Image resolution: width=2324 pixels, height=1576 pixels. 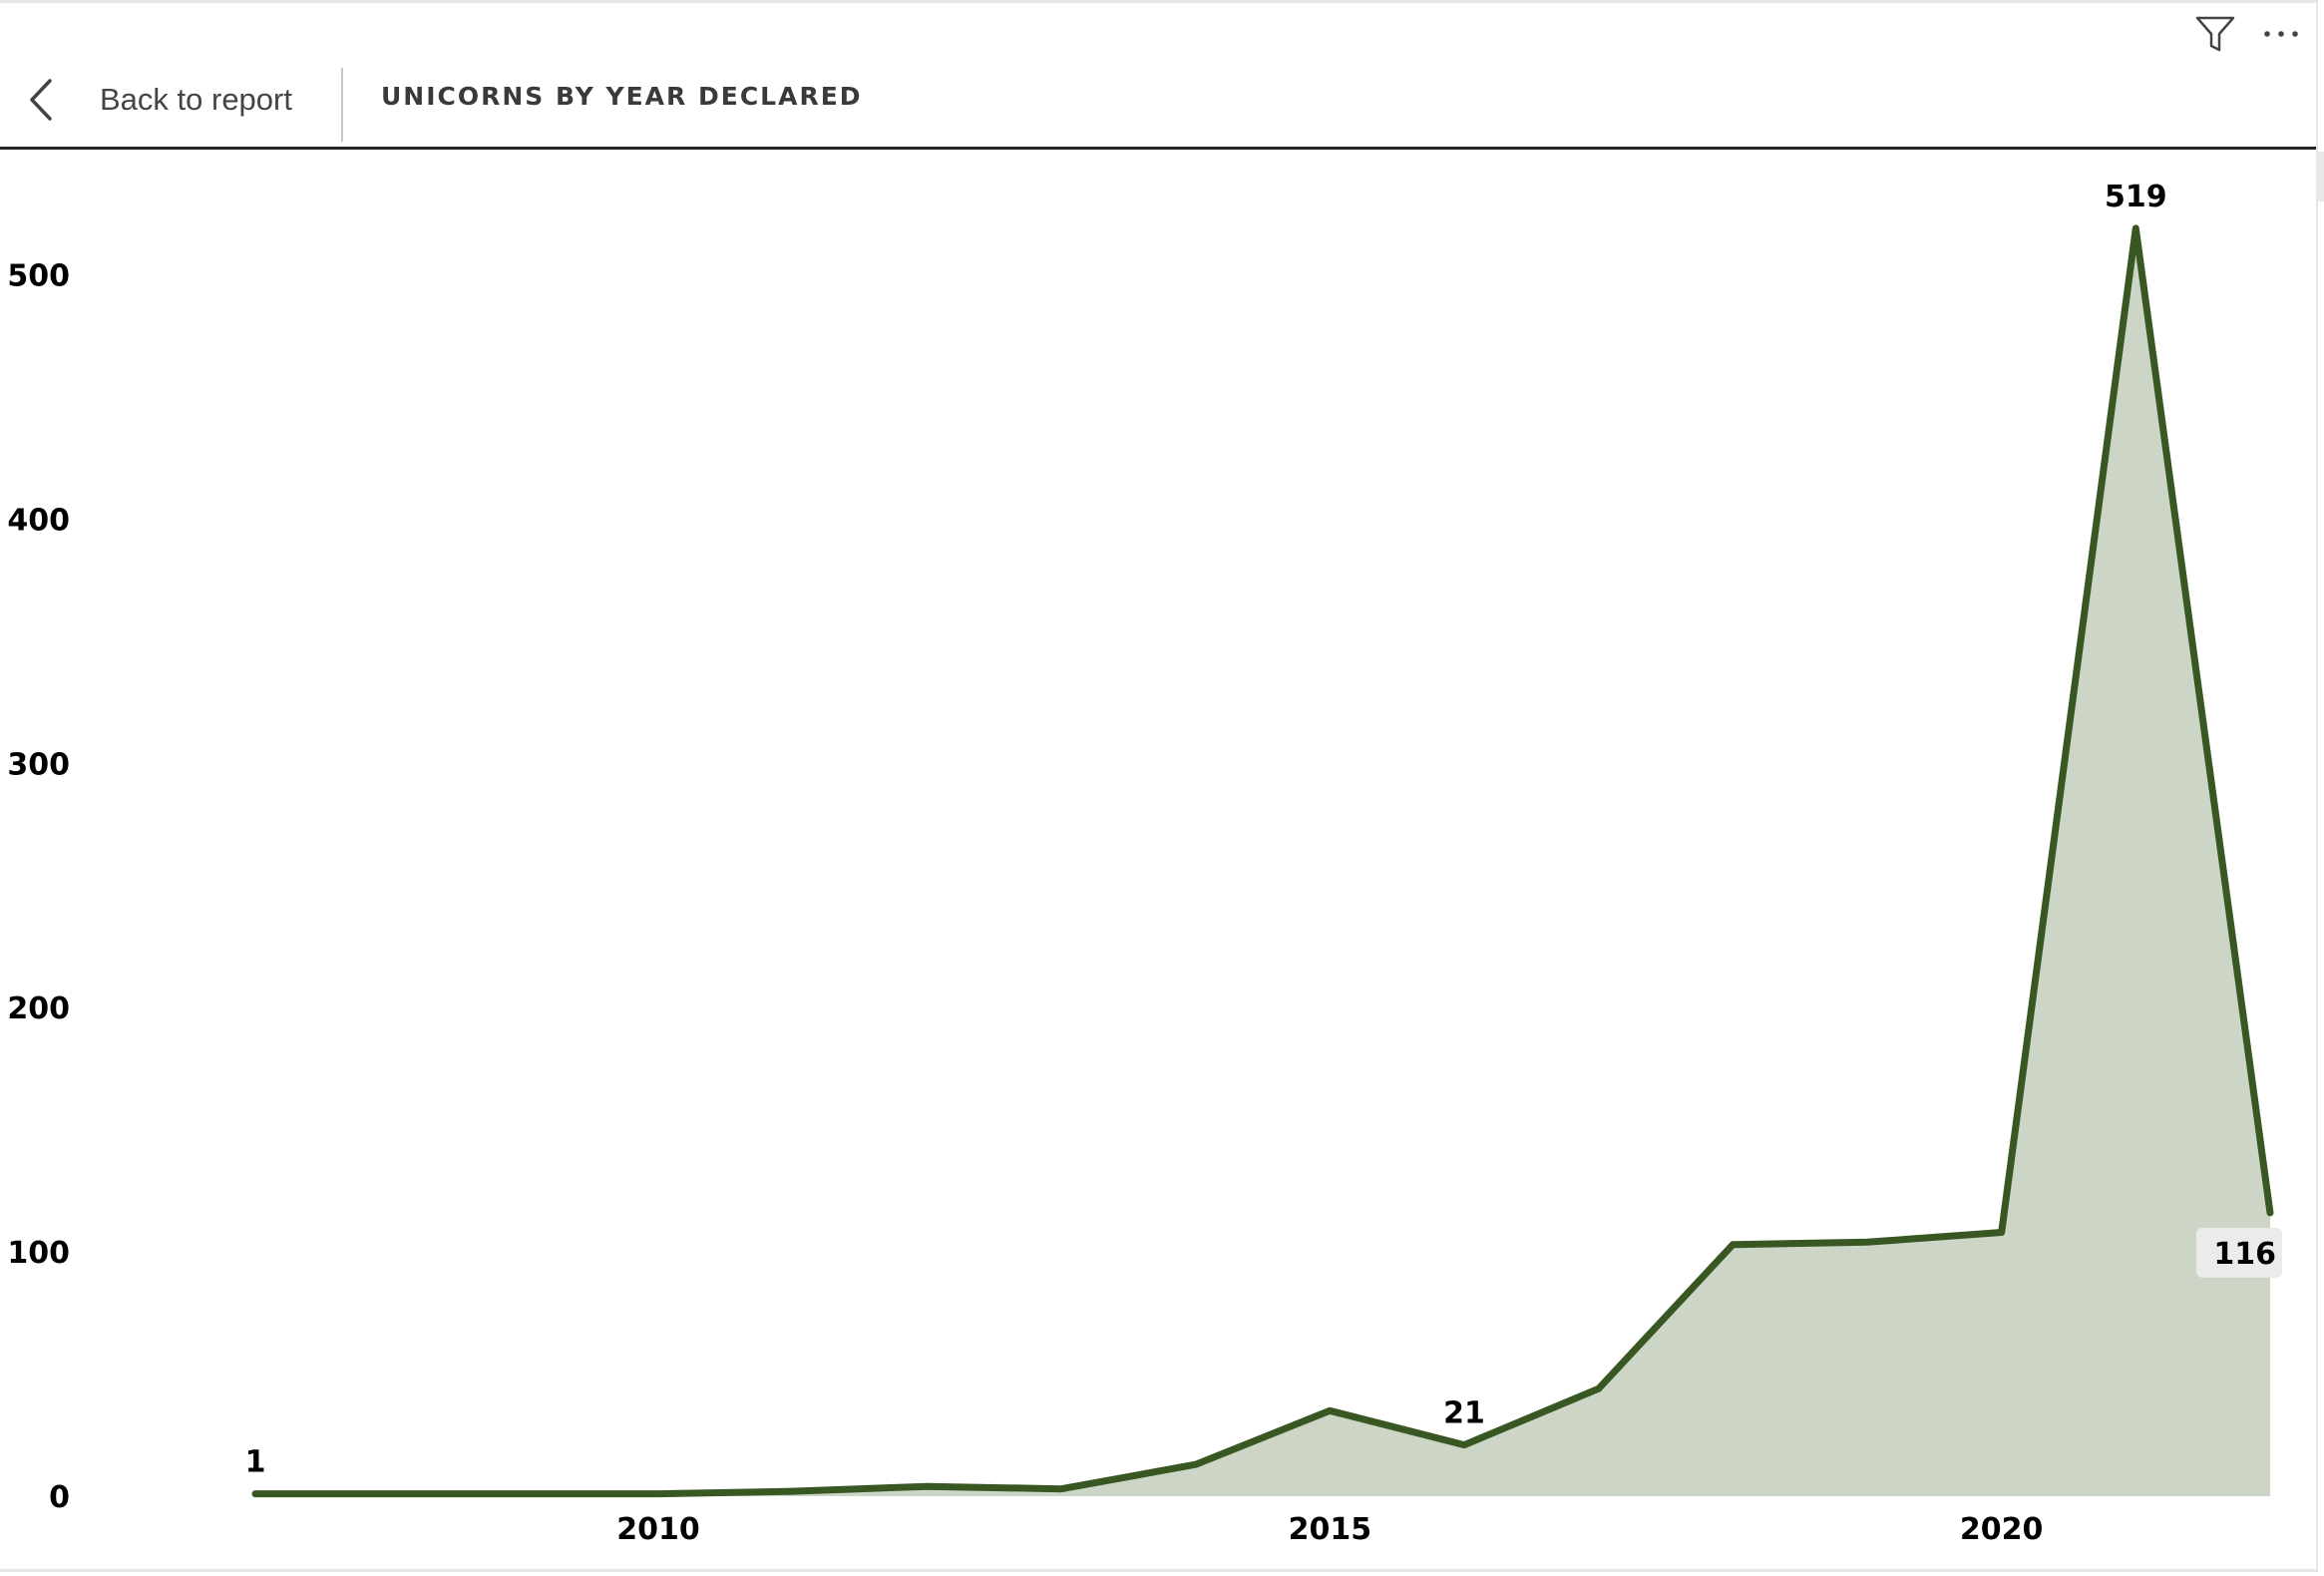 What do you see at coordinates (38, 275) in the screenshot?
I see `y-tick-label: 500` at bounding box center [38, 275].